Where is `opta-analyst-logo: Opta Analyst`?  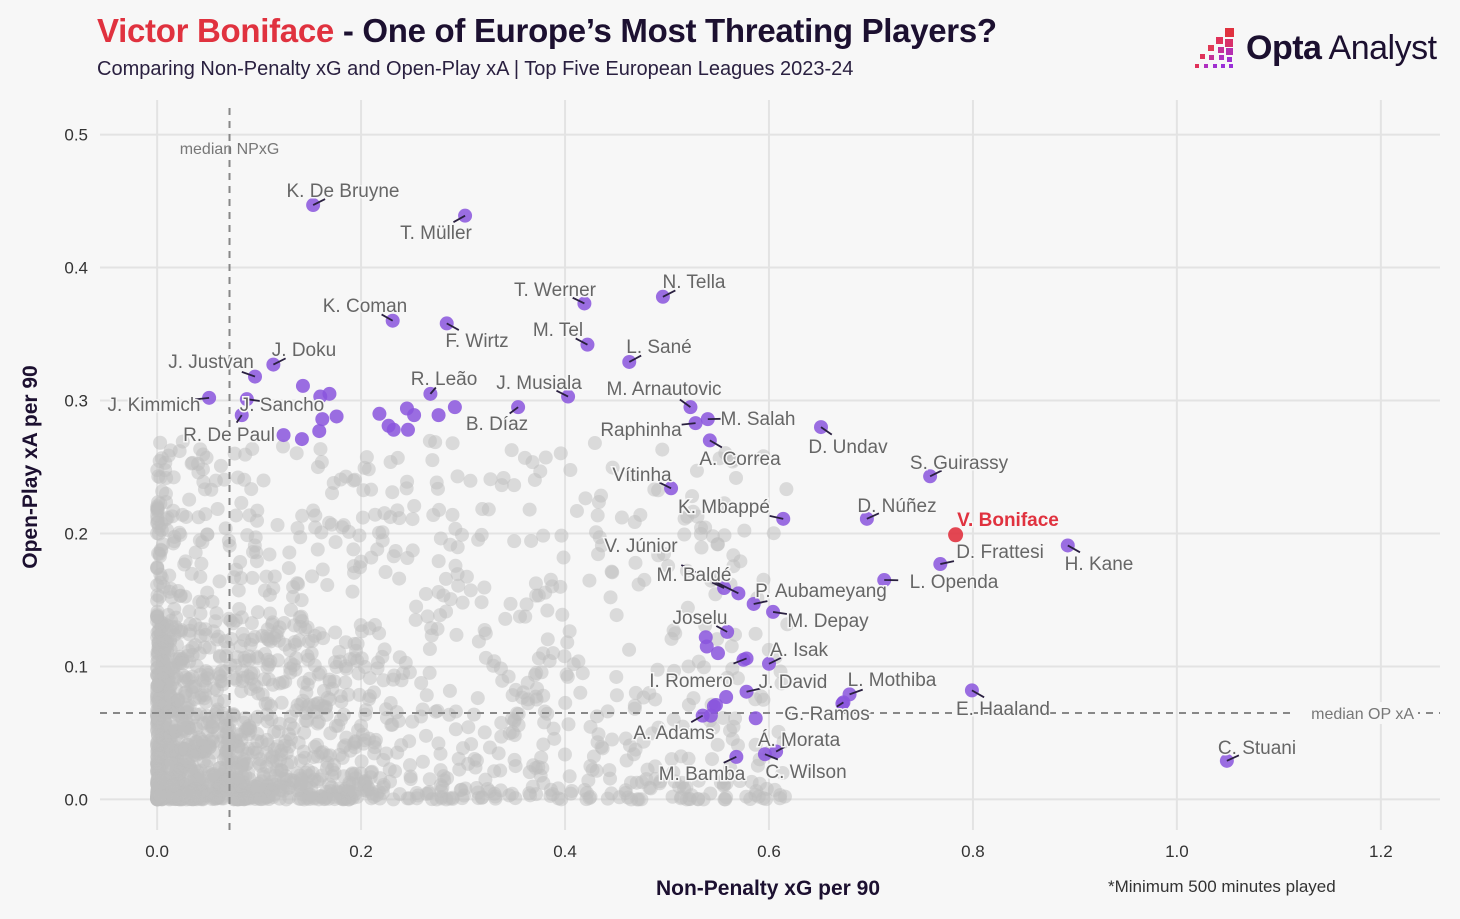 opta-analyst-logo: Opta Analyst is located at coordinates (1315, 48).